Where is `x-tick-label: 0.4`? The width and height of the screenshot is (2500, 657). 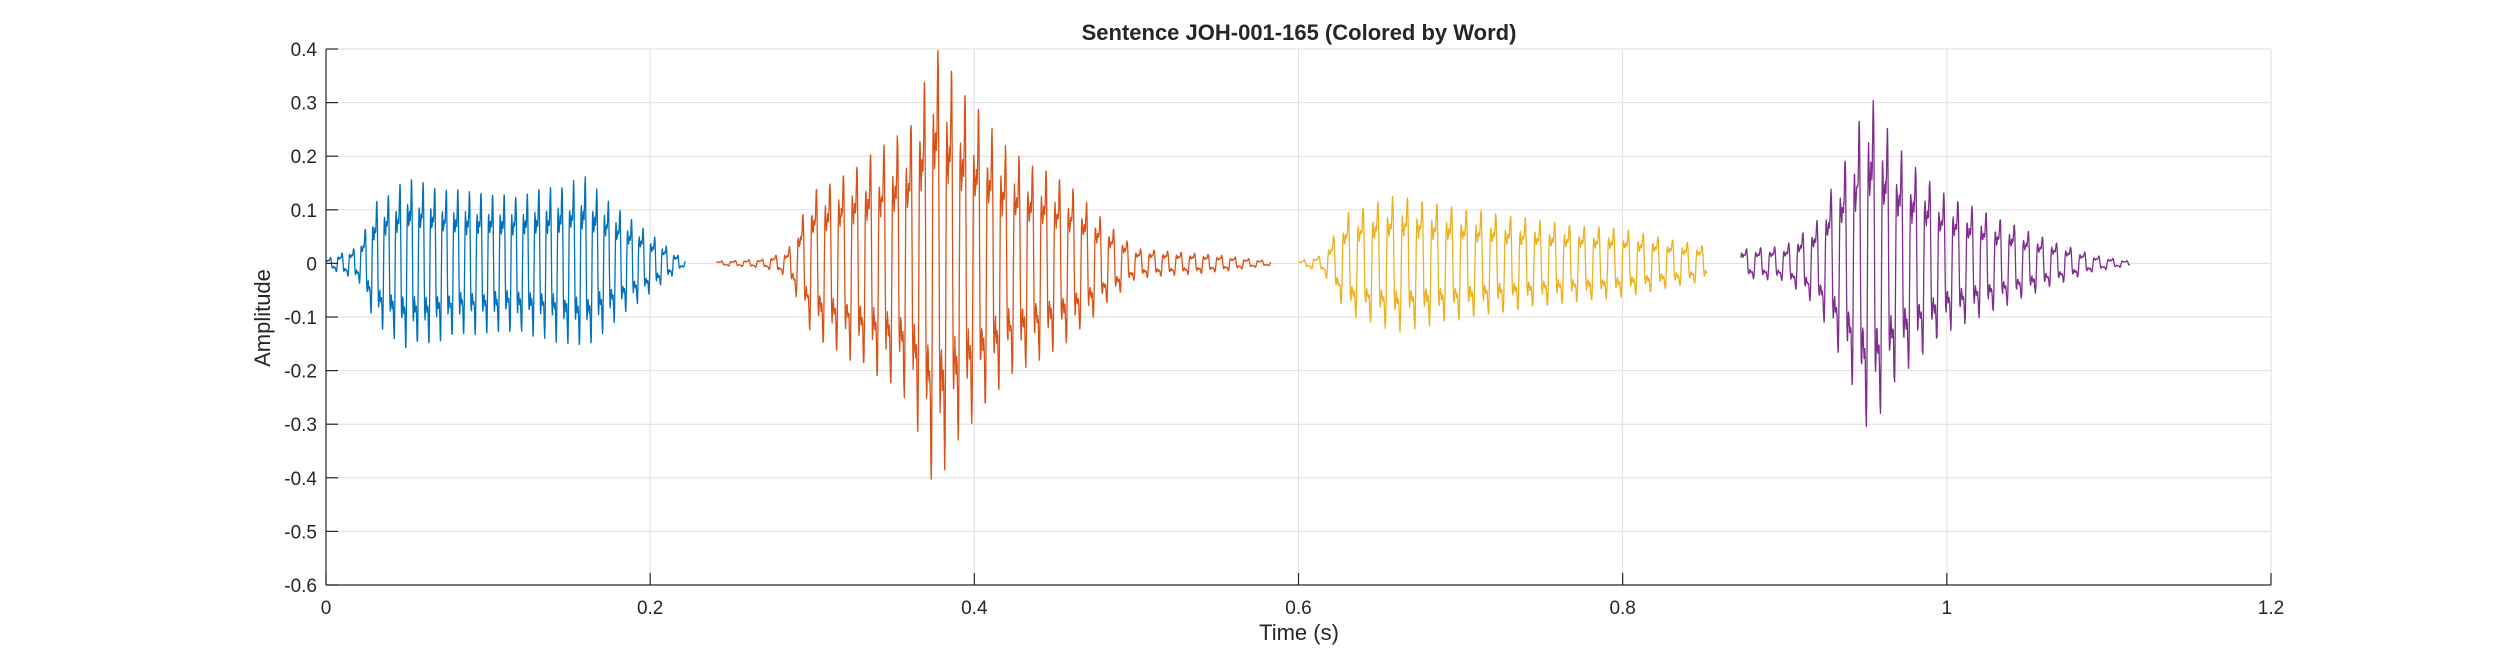 x-tick-label: 0.4 is located at coordinates (974, 608).